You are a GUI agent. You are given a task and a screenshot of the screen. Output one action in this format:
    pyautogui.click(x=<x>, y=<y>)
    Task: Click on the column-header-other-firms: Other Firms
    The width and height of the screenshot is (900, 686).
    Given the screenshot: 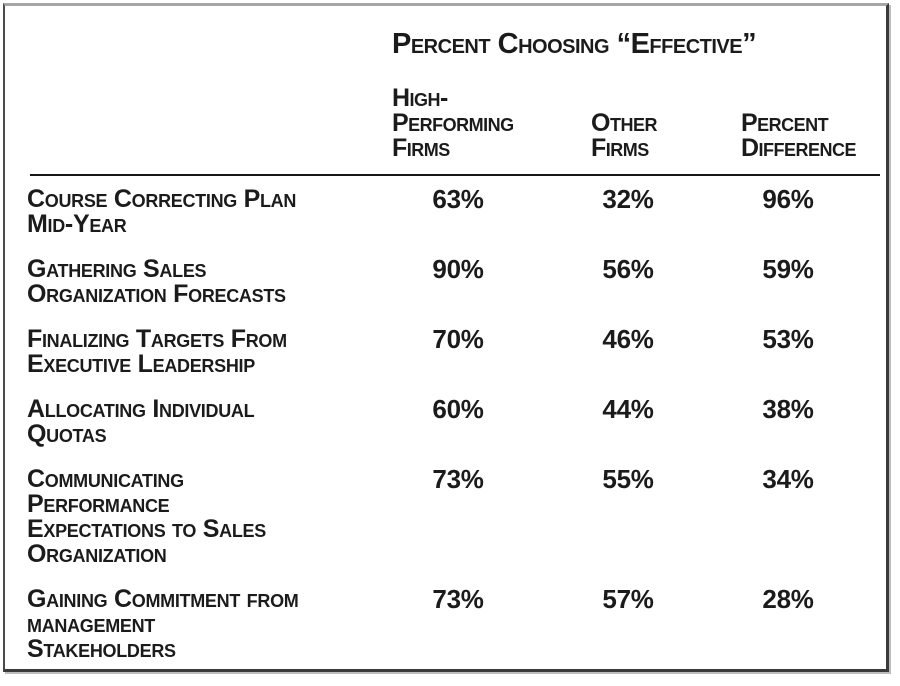 What is the action you would take?
    pyautogui.click(x=624, y=135)
    